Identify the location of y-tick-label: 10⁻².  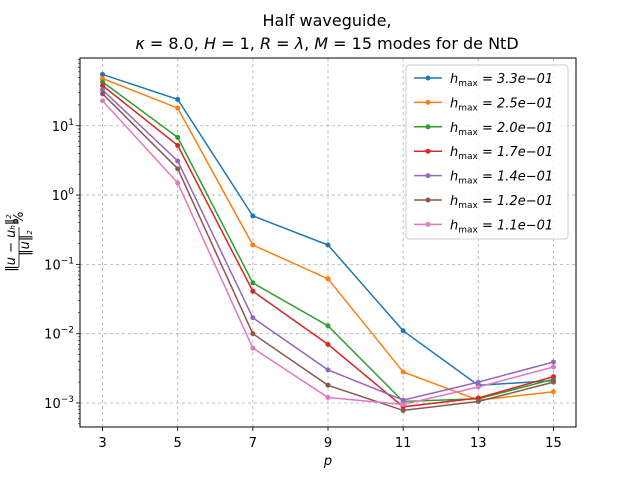
(59, 334).